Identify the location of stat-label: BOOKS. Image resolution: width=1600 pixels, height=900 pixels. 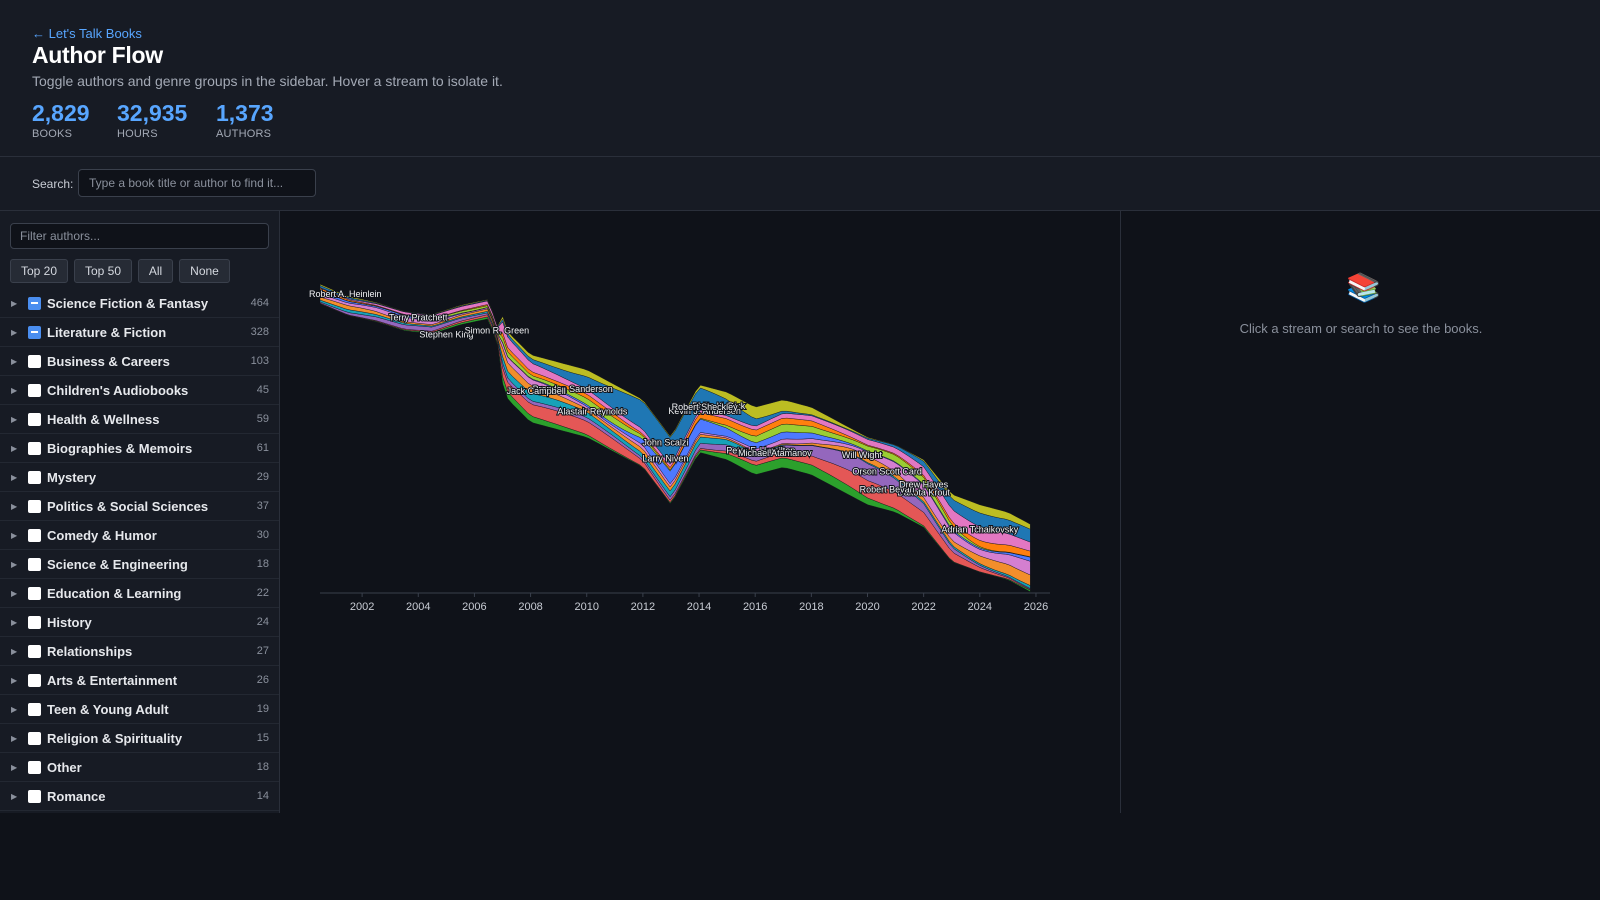
(52, 134).